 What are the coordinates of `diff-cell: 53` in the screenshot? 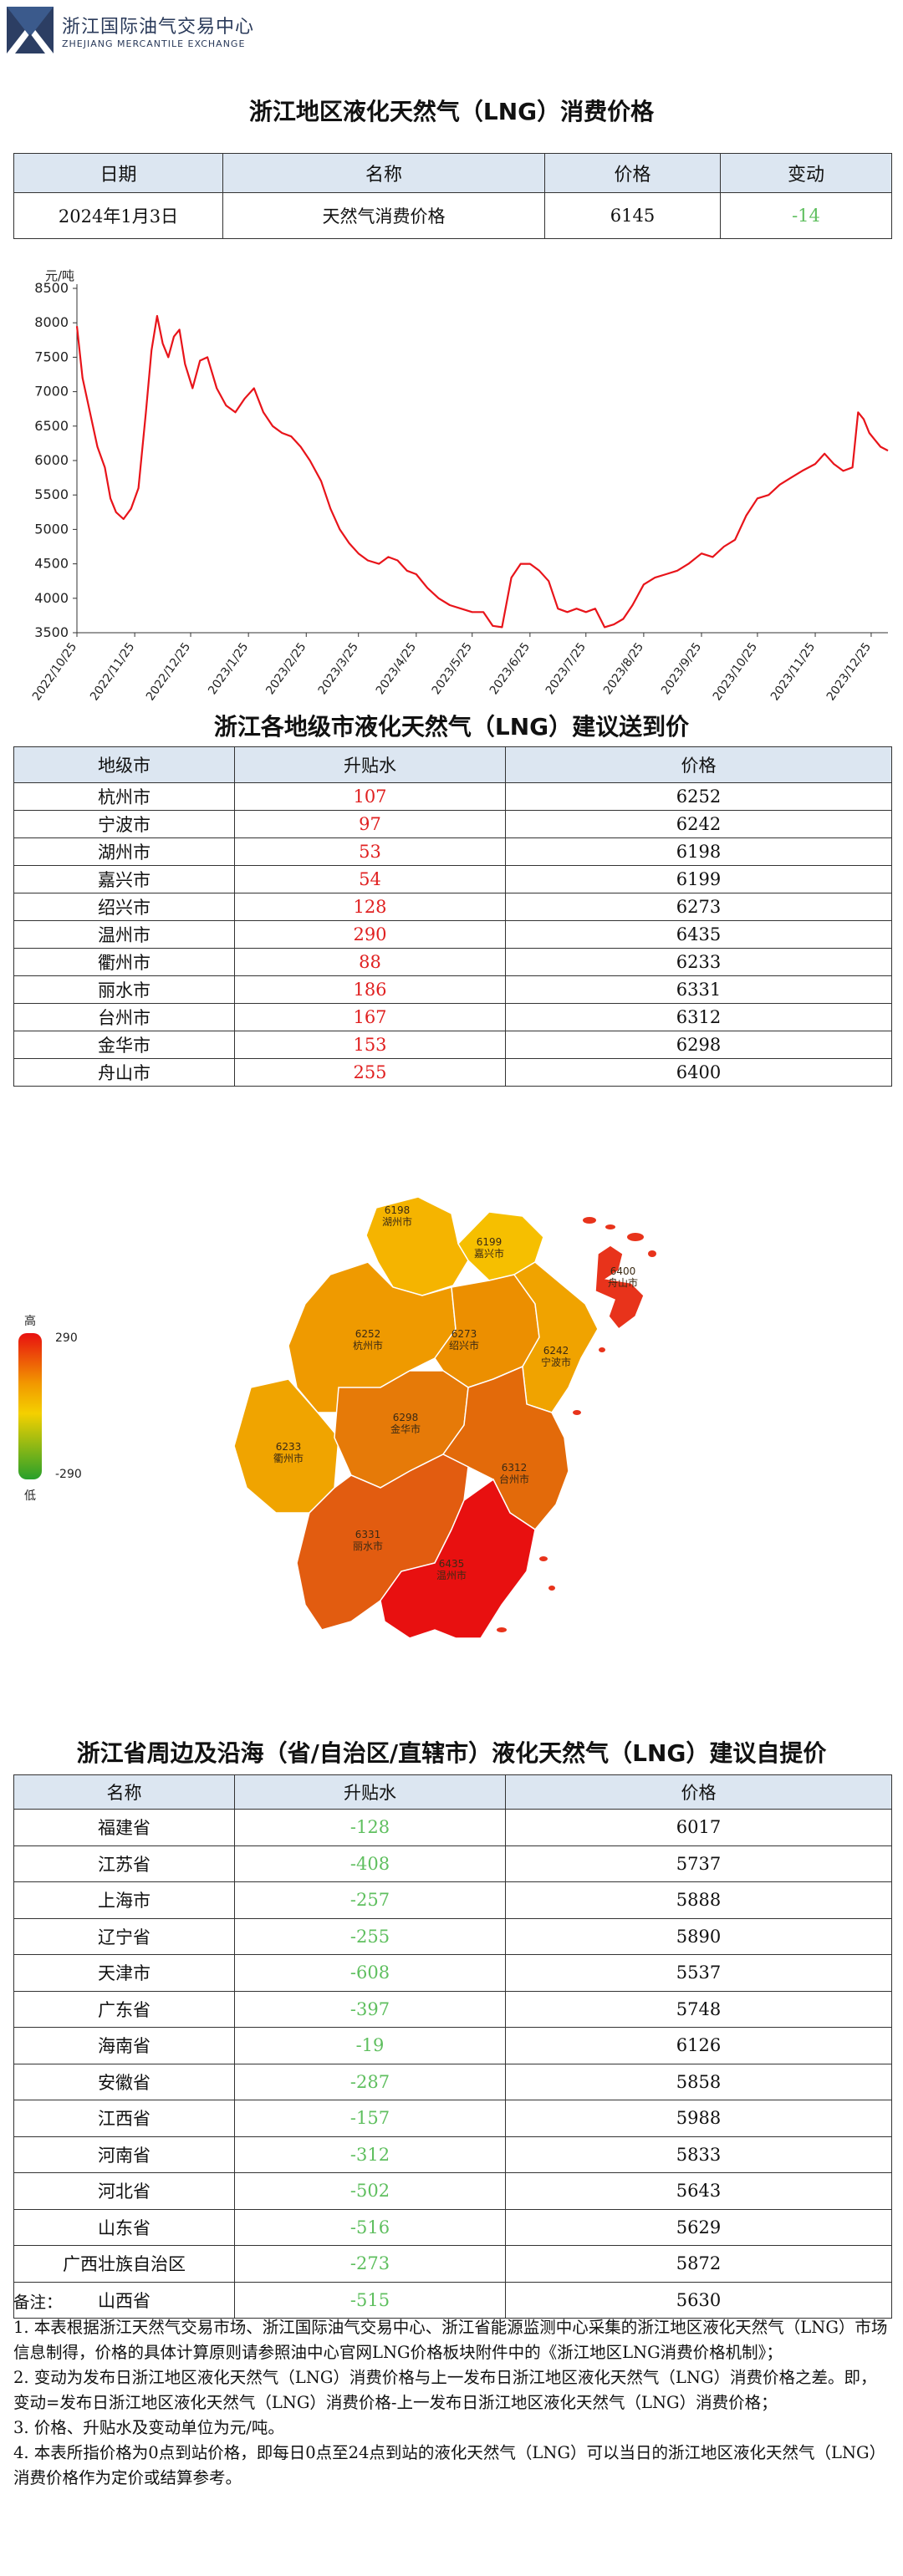 It's located at (370, 851).